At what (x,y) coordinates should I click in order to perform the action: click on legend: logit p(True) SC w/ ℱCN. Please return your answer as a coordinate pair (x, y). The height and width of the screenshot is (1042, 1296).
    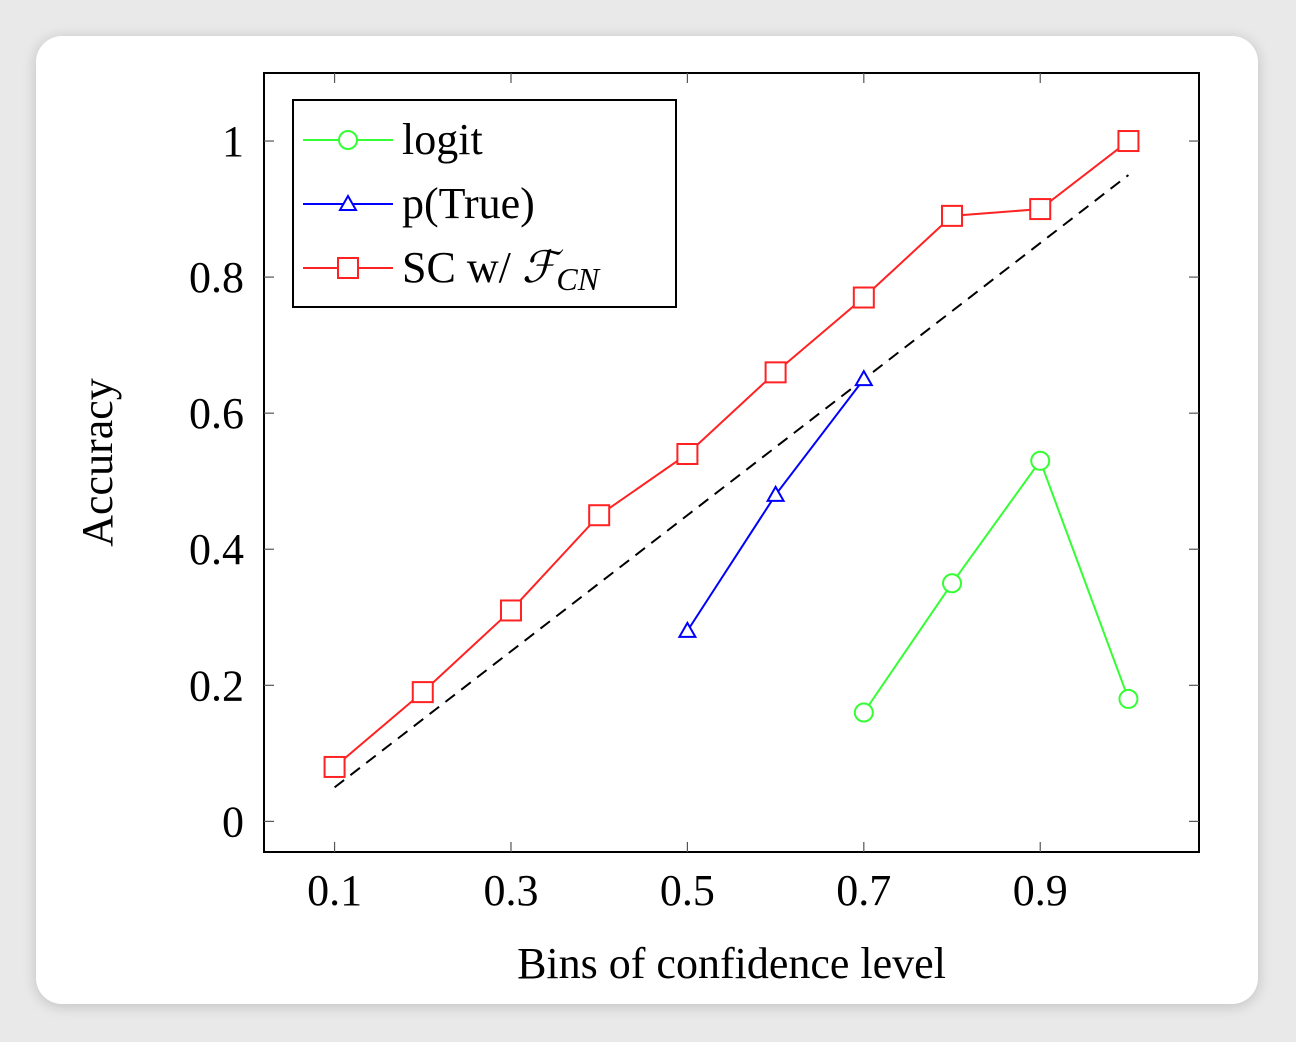
    Looking at the image, I should click on (484, 203).